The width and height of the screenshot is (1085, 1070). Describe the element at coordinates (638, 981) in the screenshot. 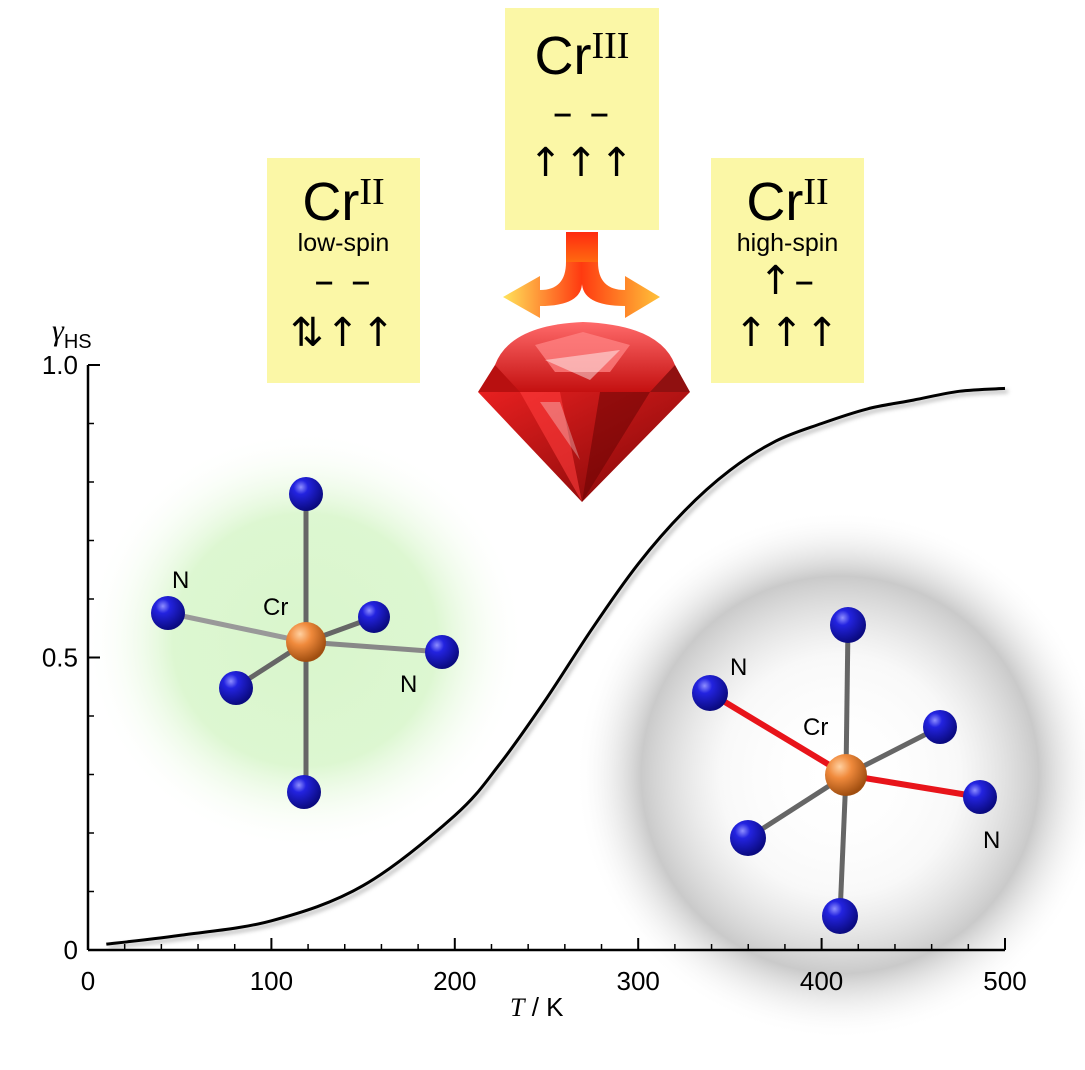

I see `x-tick-label: 300` at that location.